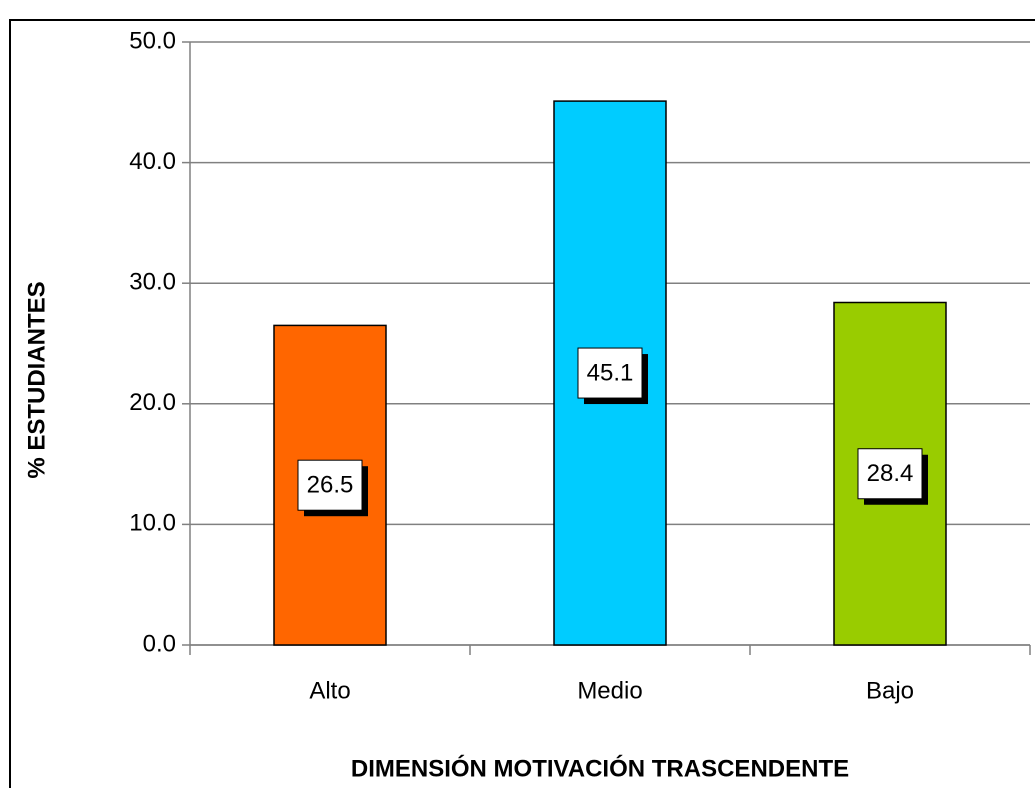 The width and height of the screenshot is (1035, 788). Describe the element at coordinates (152, 282) in the screenshot. I see `y-tick-label: 30.0` at that location.